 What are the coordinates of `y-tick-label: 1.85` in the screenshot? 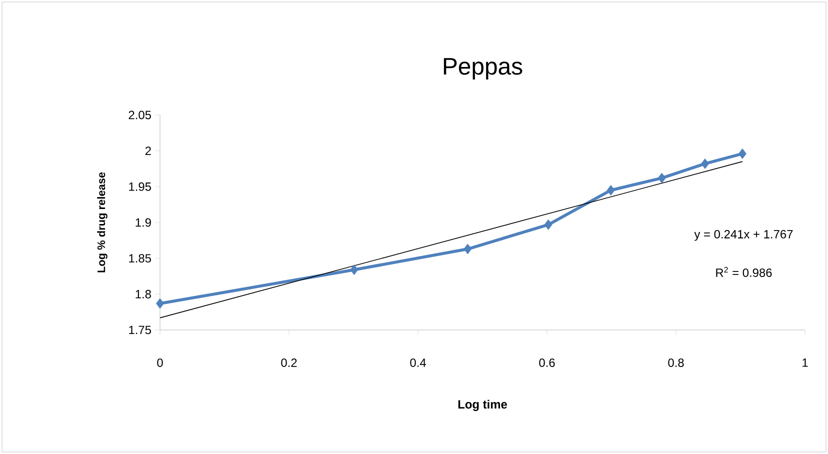 It's located at (140, 258).